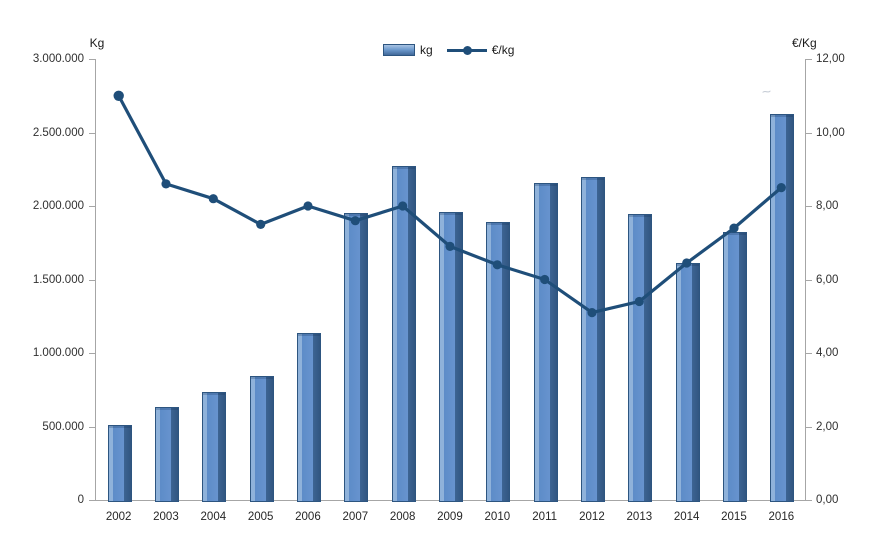 The width and height of the screenshot is (892, 560). What do you see at coordinates (592, 517) in the screenshot?
I see `x-label-2012: 2012` at bounding box center [592, 517].